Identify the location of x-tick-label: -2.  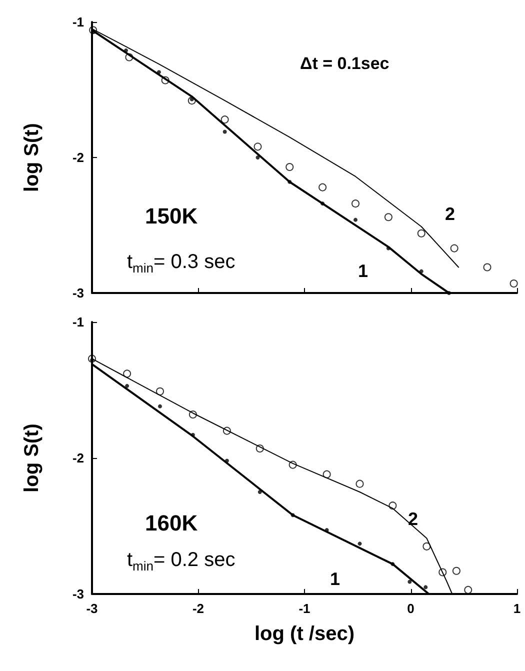
(198, 608).